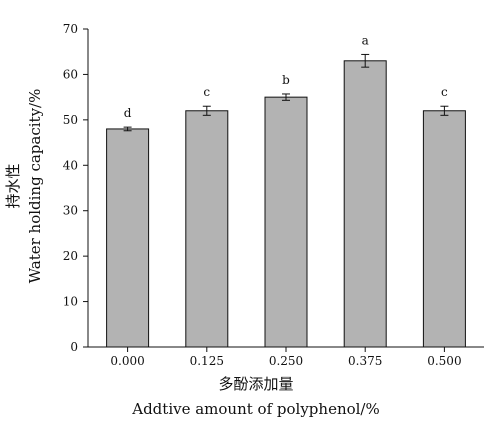 The width and height of the screenshot is (500, 421). What do you see at coordinates (70, 74) in the screenshot?
I see `y-tick-label: 60` at bounding box center [70, 74].